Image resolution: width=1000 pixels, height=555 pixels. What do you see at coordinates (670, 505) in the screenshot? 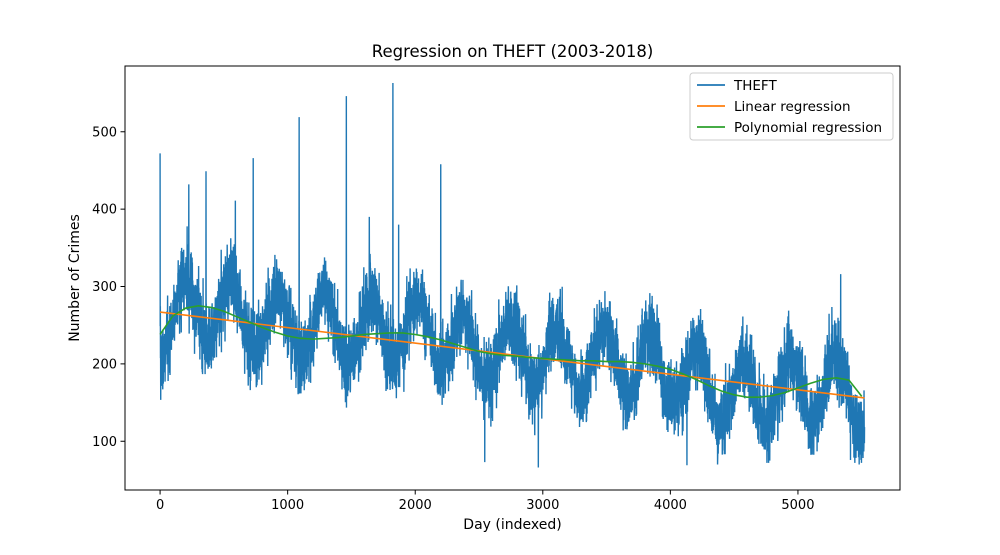
I see `x-tick-label: 4000` at bounding box center [670, 505].